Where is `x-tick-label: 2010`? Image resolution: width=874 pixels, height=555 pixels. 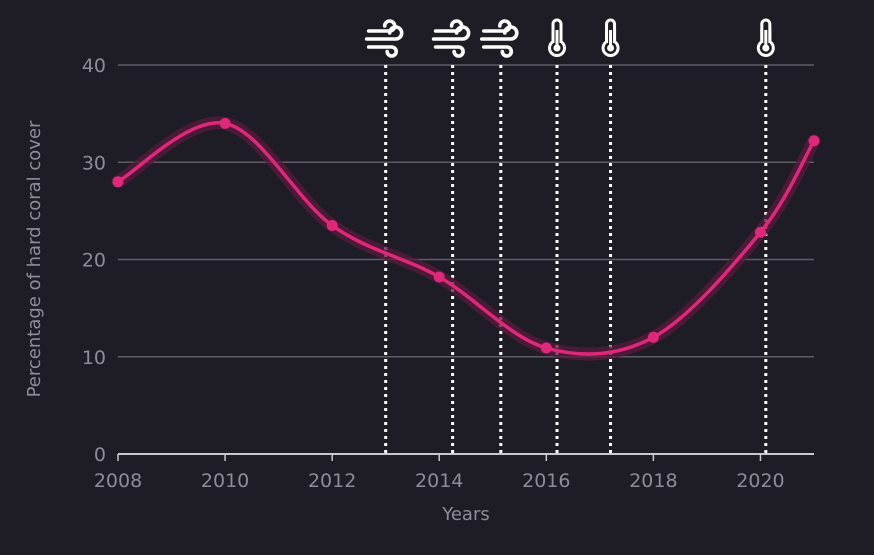 x-tick-label: 2010 is located at coordinates (225, 481).